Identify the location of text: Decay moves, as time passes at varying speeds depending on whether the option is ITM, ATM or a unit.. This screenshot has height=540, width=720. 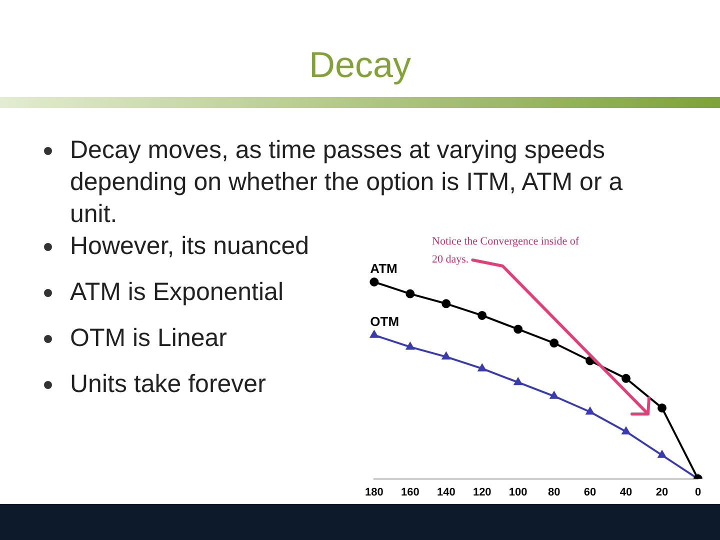
(347, 182).